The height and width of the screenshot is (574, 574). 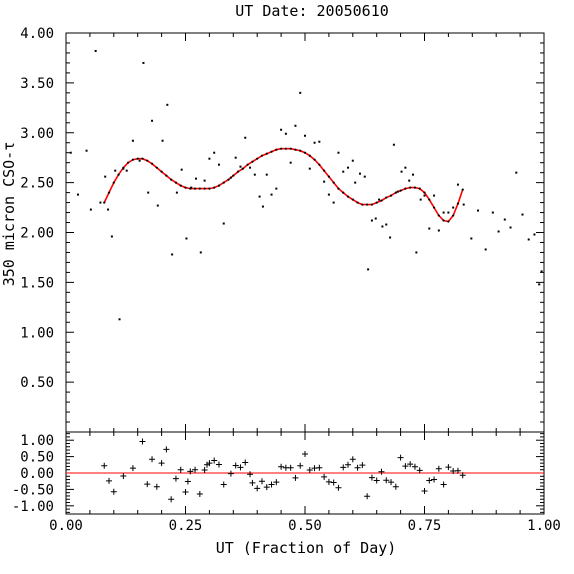 I want to click on y-tick-label: 3.00, so click(x=37, y=134).